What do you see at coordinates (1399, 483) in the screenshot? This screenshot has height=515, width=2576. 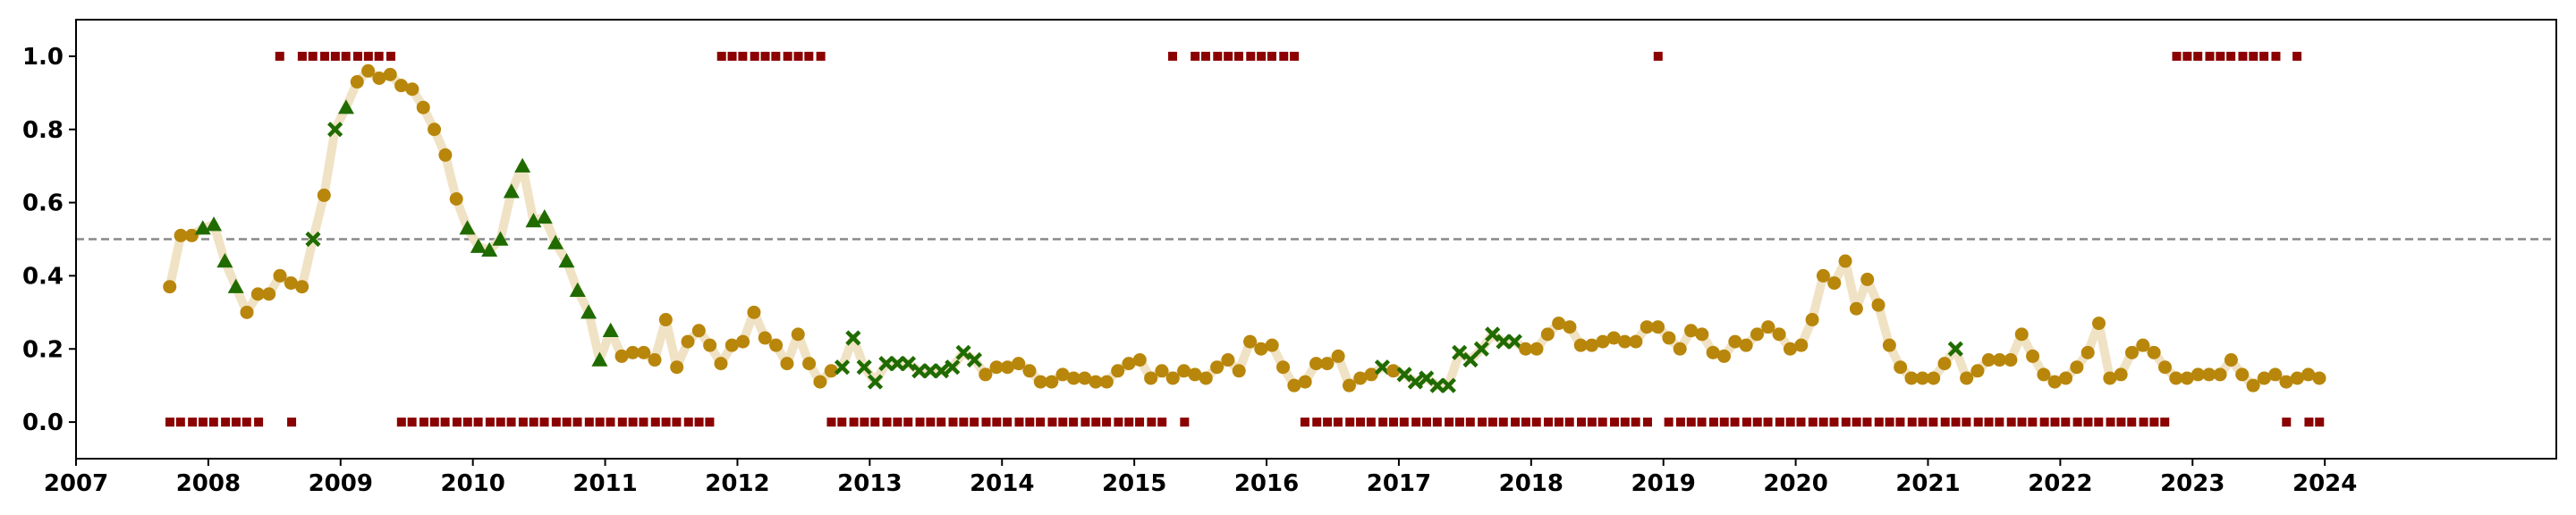 I see `x-tick-label: 2017` at bounding box center [1399, 483].